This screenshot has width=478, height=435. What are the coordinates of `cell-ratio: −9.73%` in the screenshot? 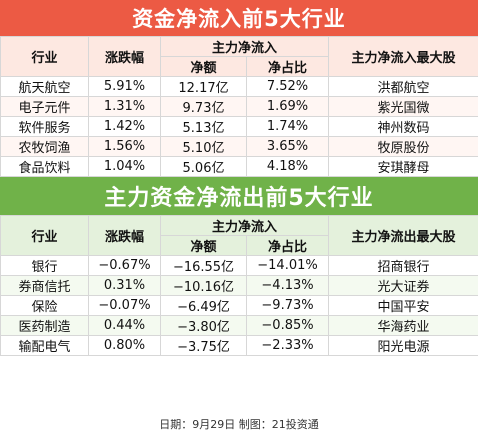 It's located at (287, 305).